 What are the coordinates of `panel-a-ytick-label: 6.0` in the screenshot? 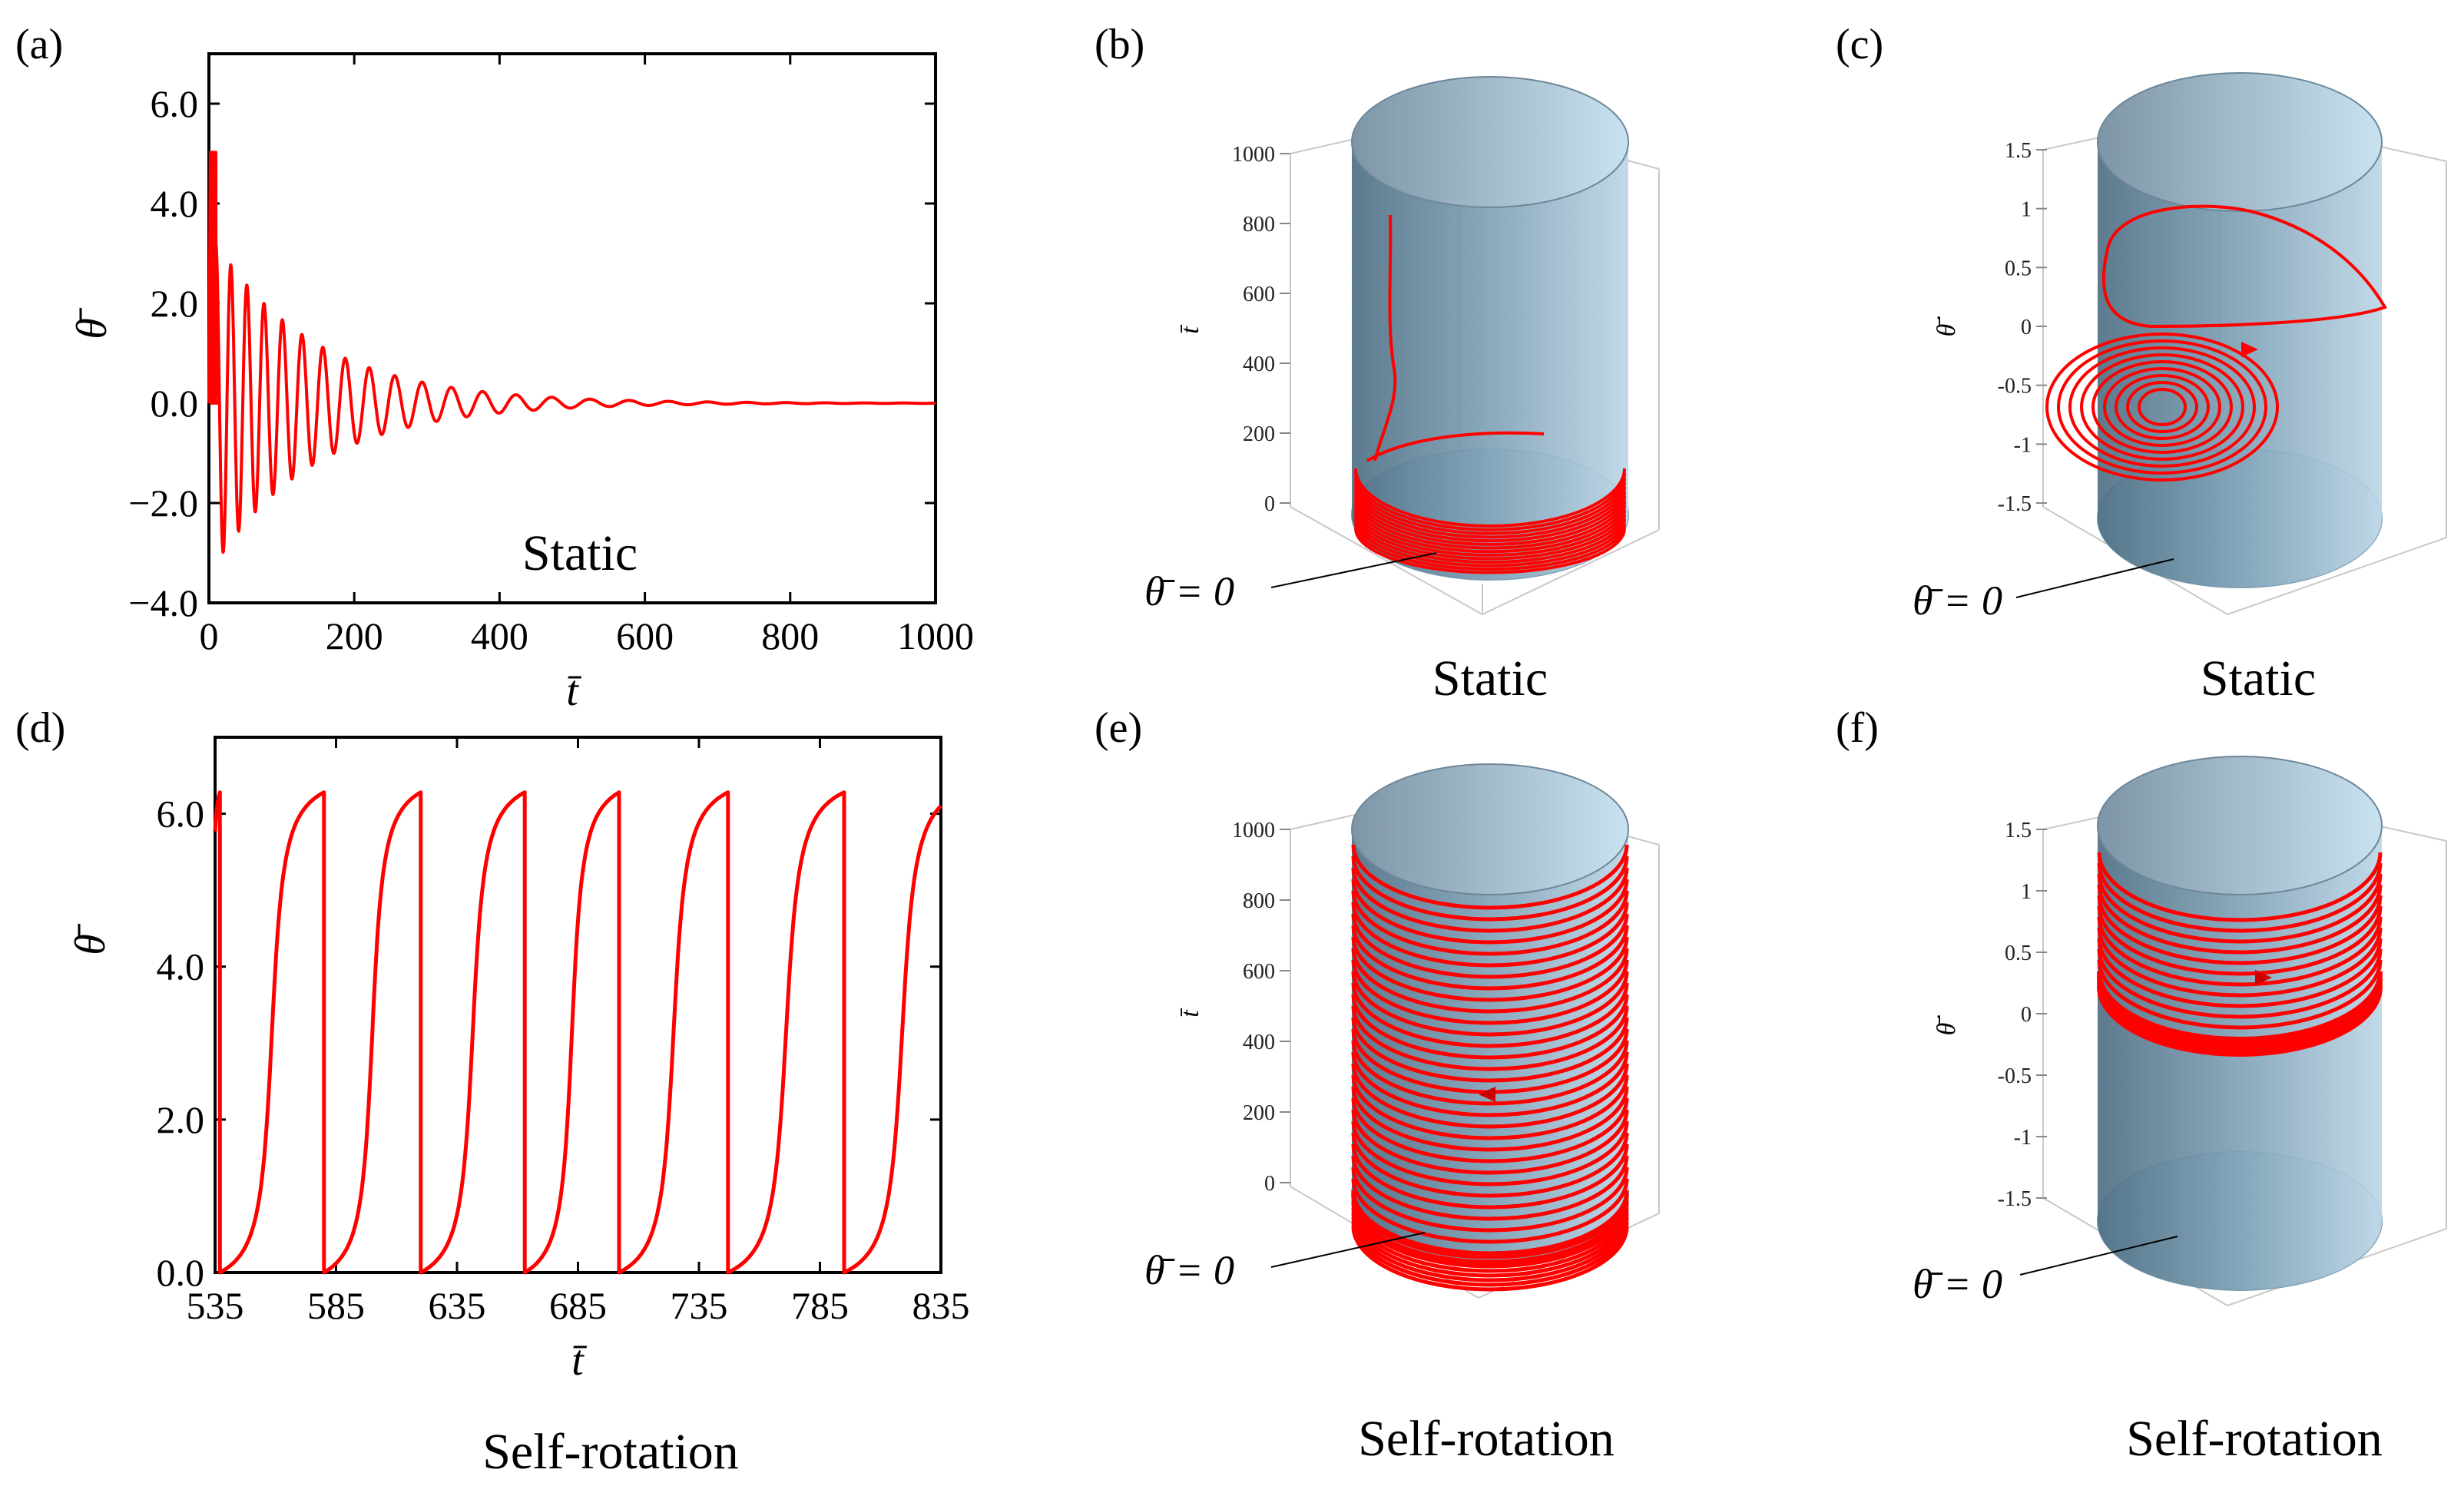 It's located at (175, 103).